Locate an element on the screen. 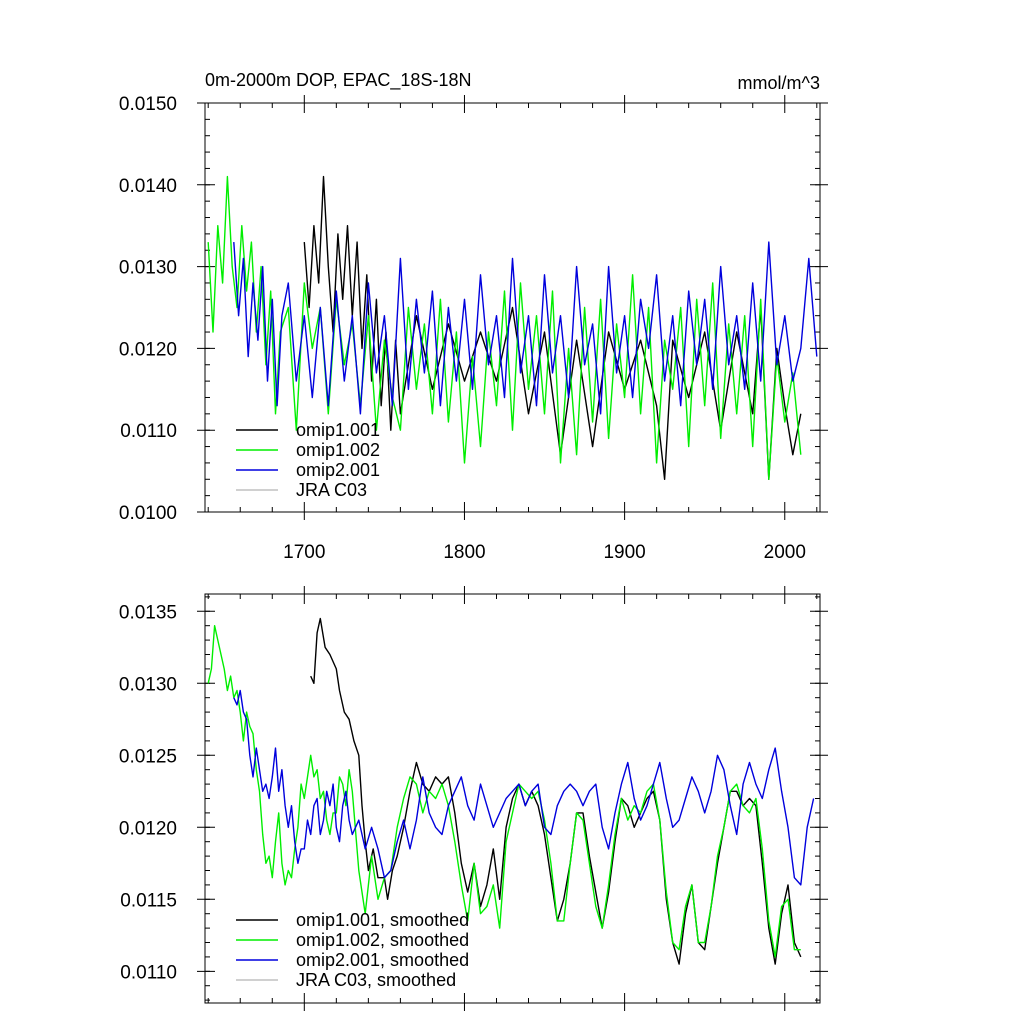 The height and width of the screenshot is (1024, 1024). chart-title: 0m-2000m DOP, EPAC_18S-18N is located at coordinates (338, 80).